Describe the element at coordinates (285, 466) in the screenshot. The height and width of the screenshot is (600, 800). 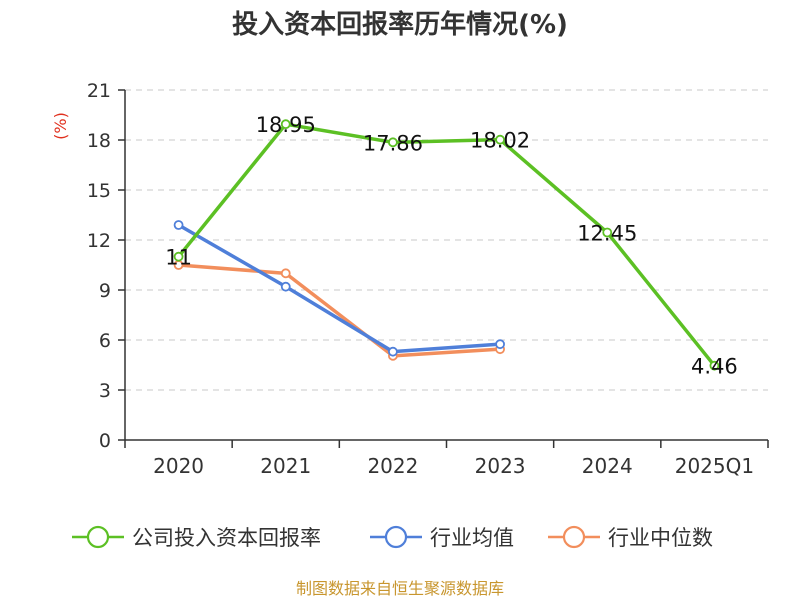
I see `x-tick-label: 2021` at that location.